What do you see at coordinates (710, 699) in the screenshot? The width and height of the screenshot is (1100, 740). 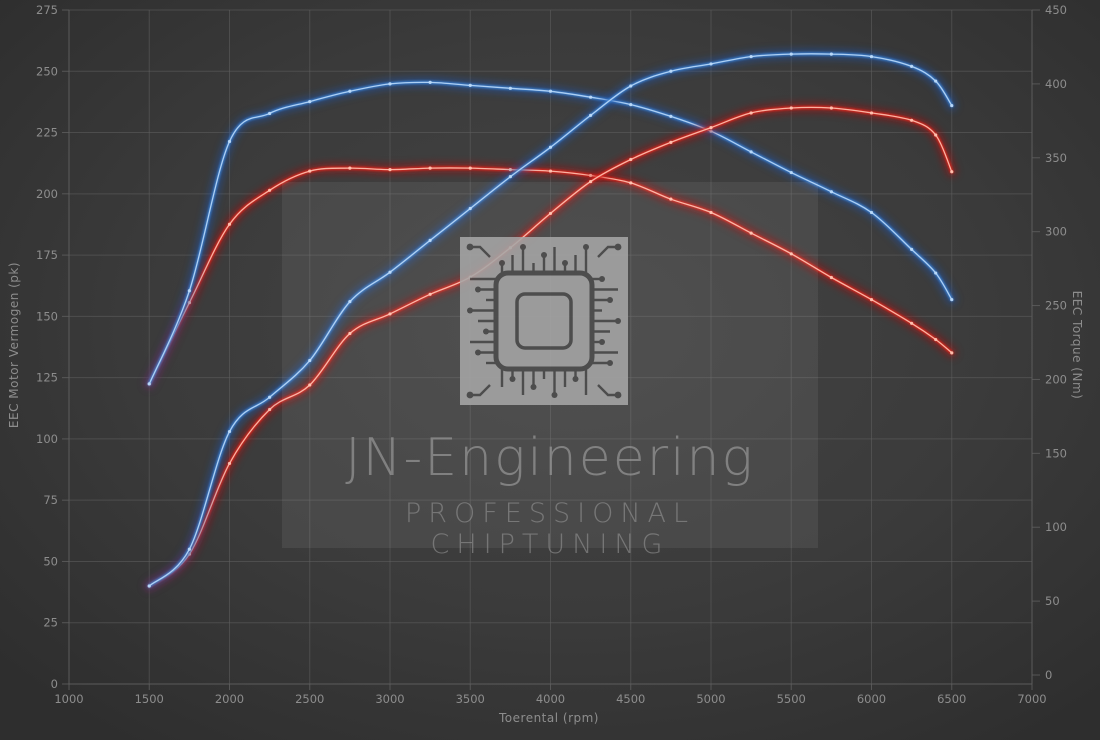 I see `svg-text: 5000` at bounding box center [710, 699].